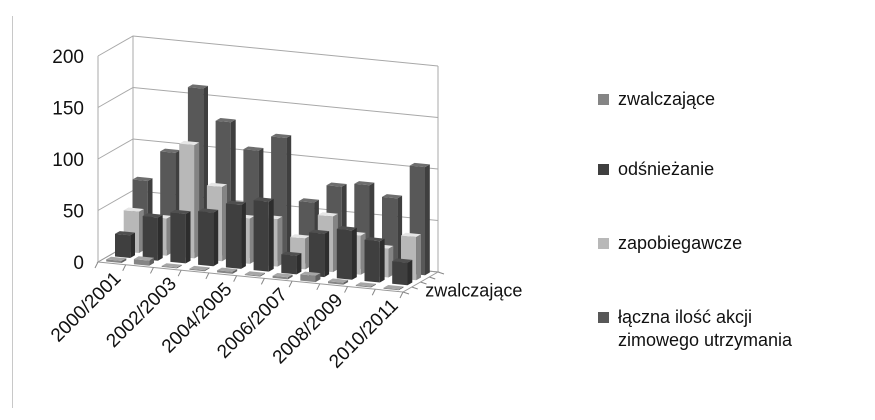  What do you see at coordinates (78, 263) in the screenshot?
I see `y-tick-label-0: 0` at bounding box center [78, 263].